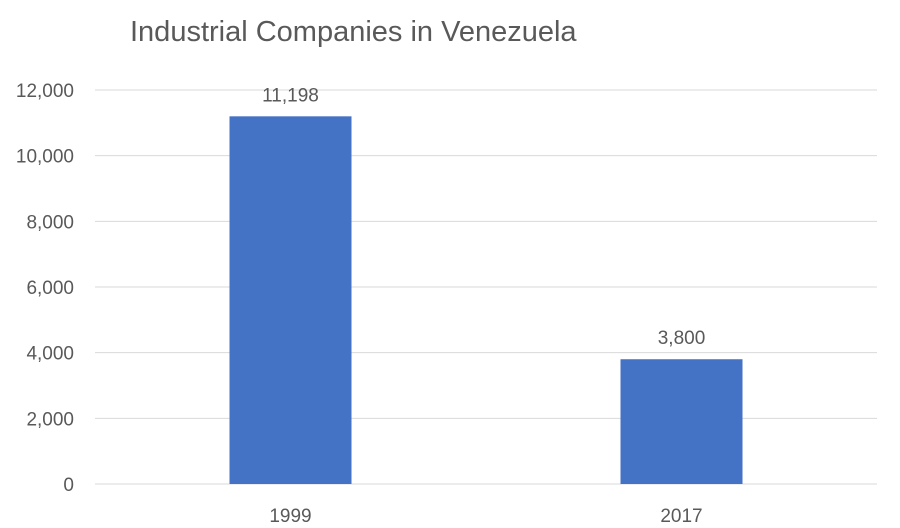  Describe the element at coordinates (50, 288) in the screenshot. I see `y-tick-label: 6,000` at that location.